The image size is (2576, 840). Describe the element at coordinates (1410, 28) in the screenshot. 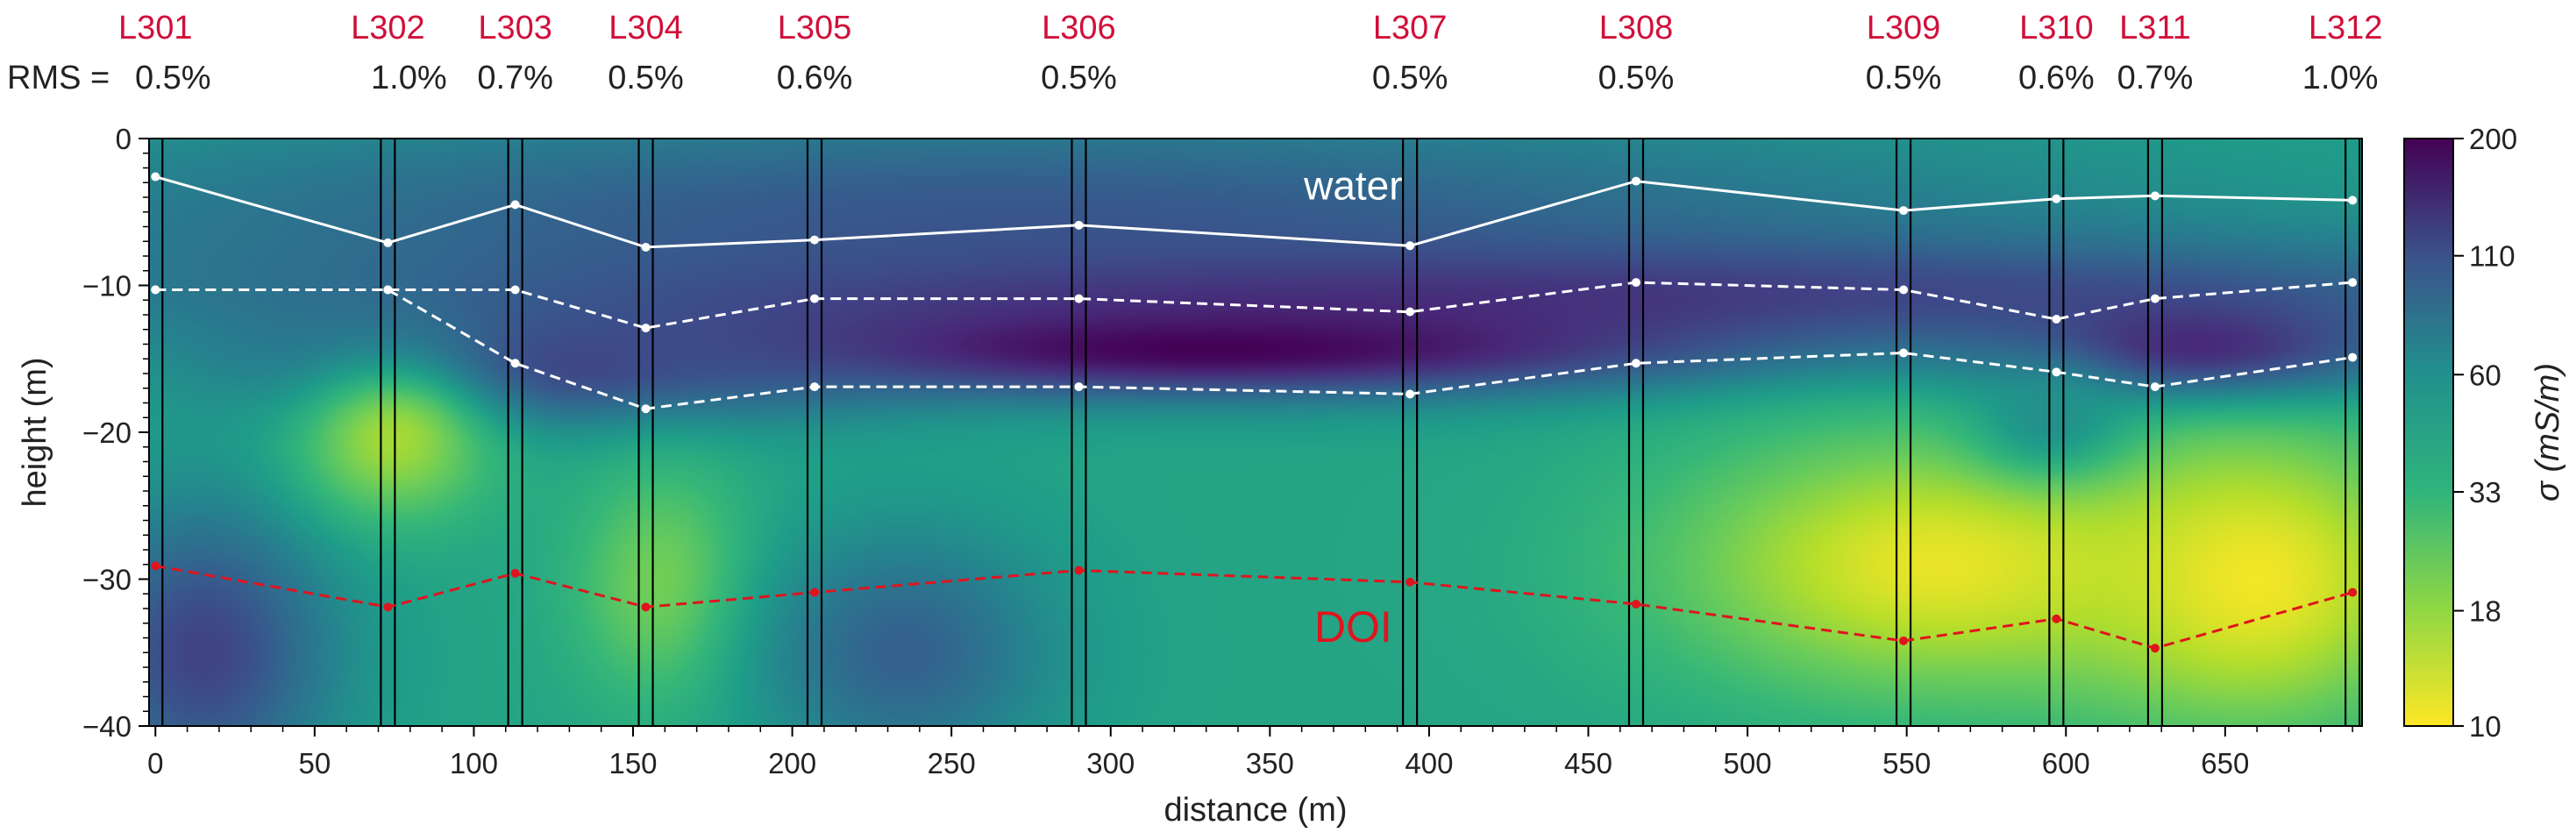

I see `sounding-name-L307: L307` at that location.